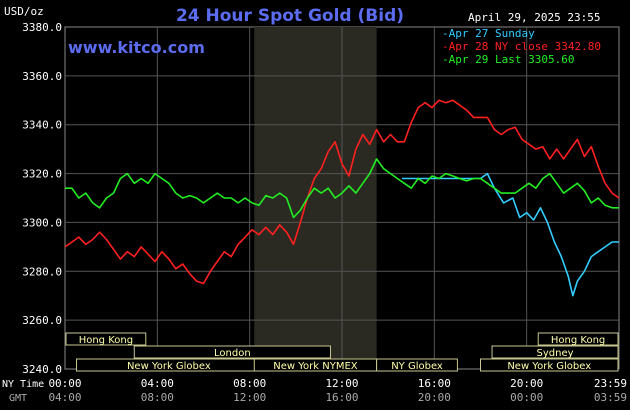 This screenshot has width=630, height=410. I want to click on x-tick-label-gmt: 00:00, so click(526, 397).